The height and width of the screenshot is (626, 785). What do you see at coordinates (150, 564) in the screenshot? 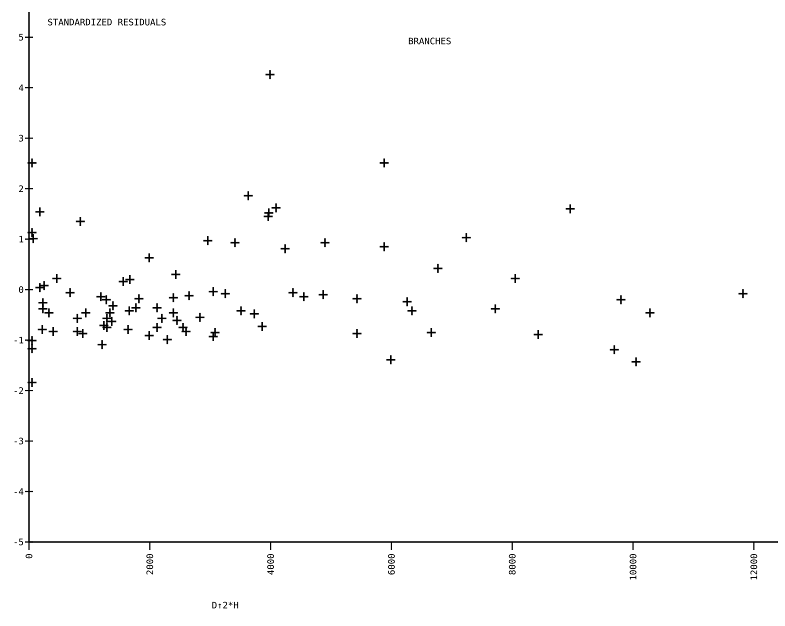
I see `x-tick-label: 2000` at bounding box center [150, 564].